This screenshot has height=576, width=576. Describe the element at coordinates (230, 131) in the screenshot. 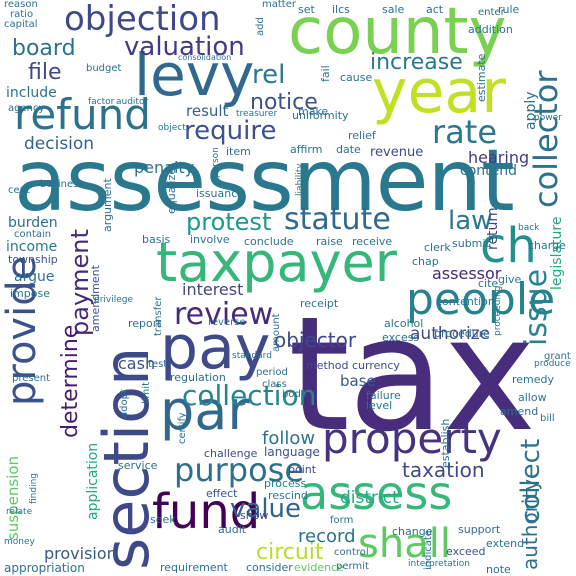

I see `word-require: require` at that location.